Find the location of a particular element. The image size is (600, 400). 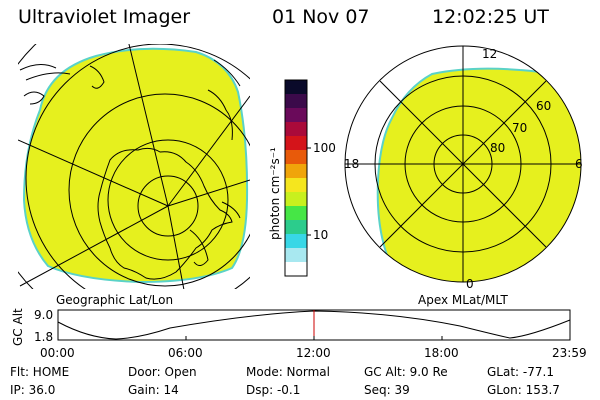

time-readout: 12:02:25 UT is located at coordinates (490, 17).